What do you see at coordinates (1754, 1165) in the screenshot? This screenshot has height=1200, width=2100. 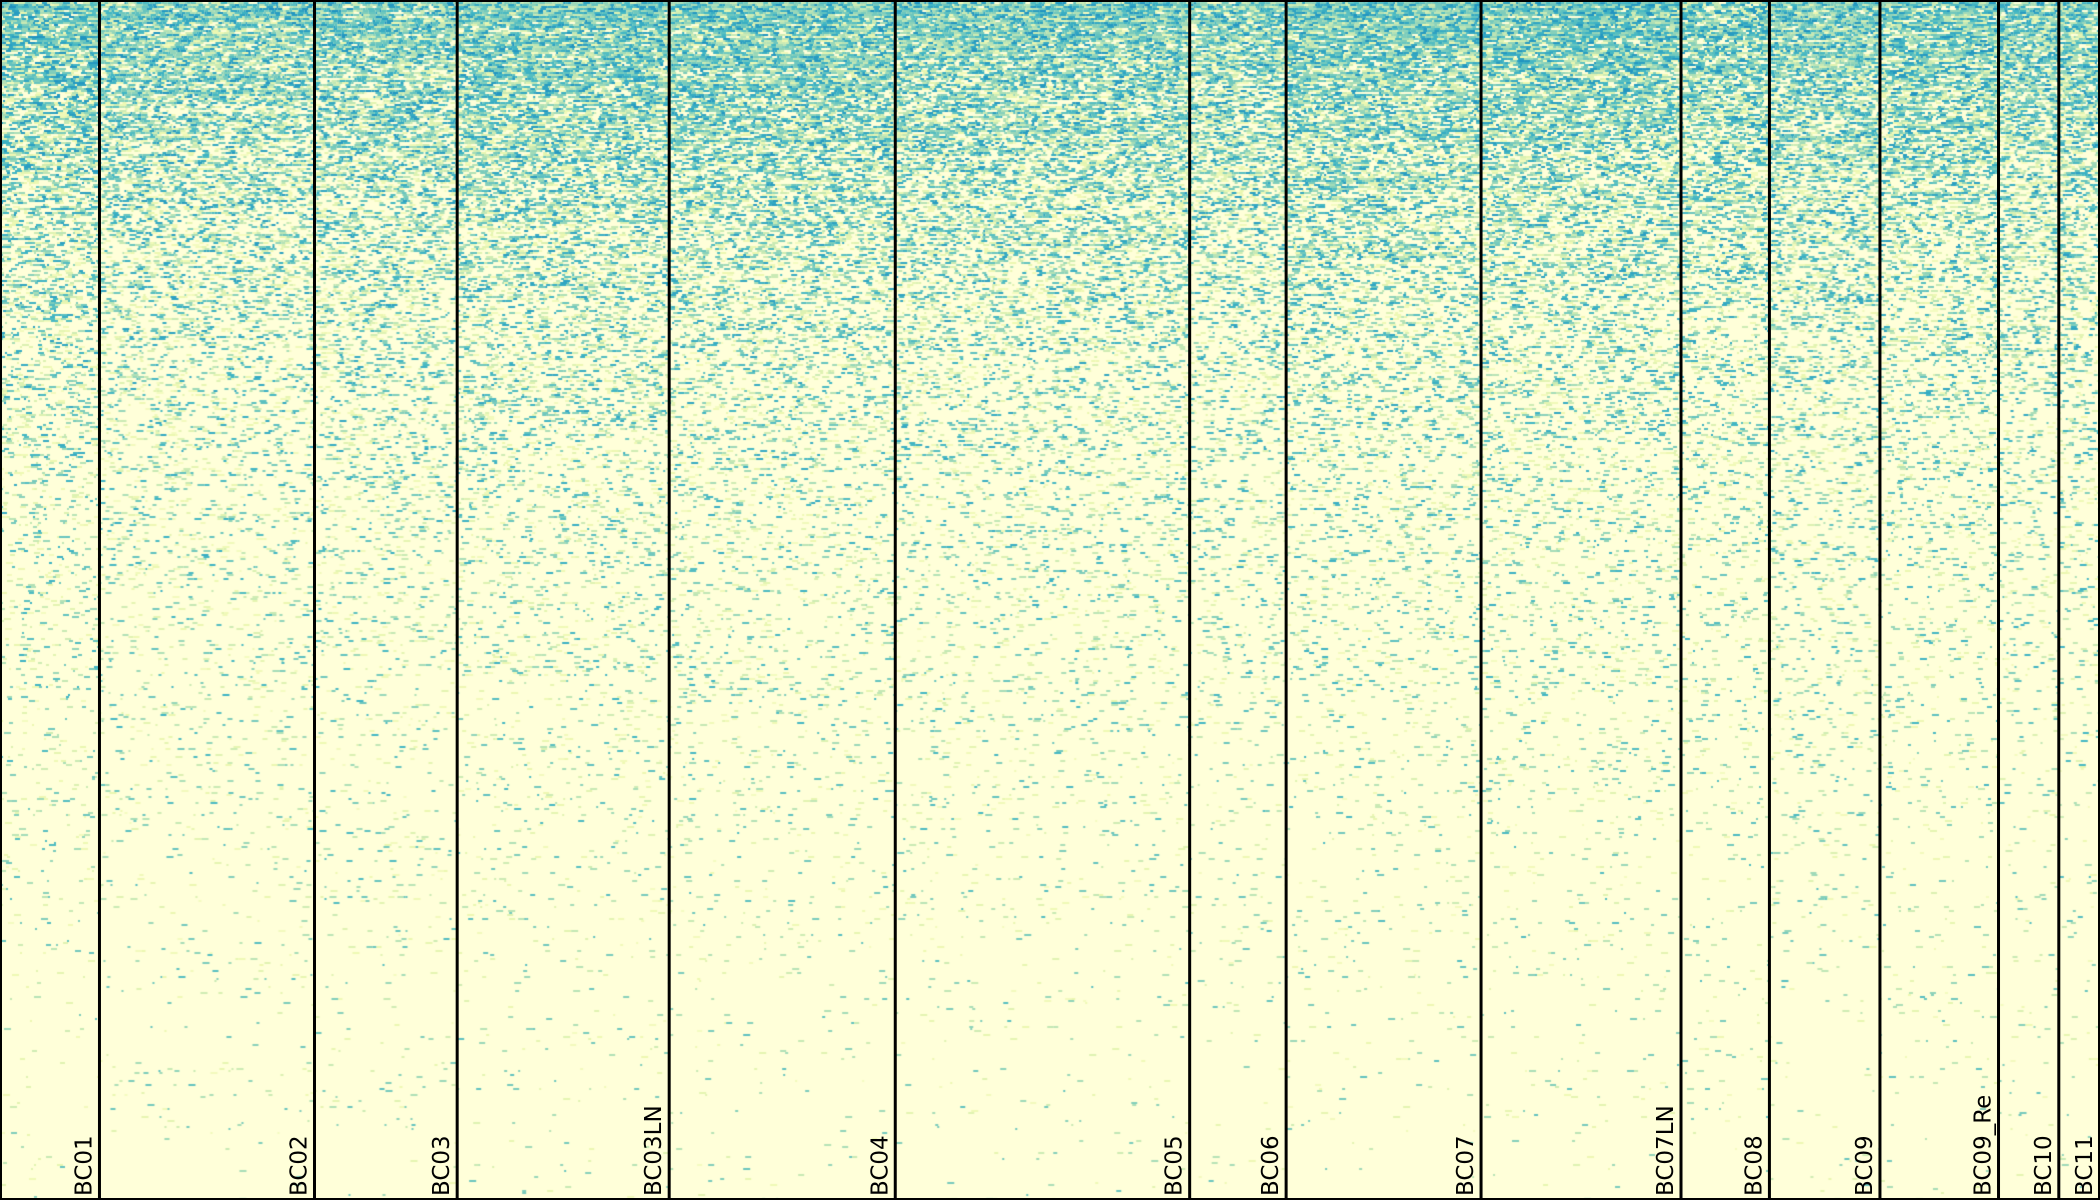 I see `group-label-bc08: BC08` at bounding box center [1754, 1165].